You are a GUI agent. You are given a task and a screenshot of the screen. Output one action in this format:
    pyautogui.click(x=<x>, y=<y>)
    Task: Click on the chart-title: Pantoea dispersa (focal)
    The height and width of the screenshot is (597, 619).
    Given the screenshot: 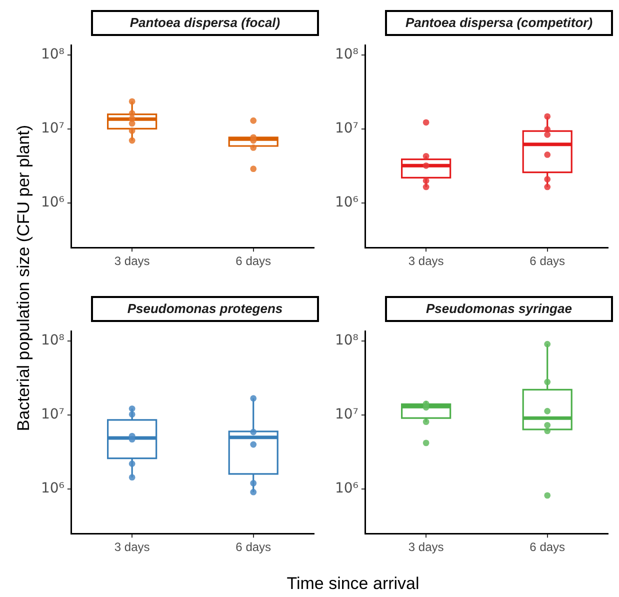 What is the action you would take?
    pyautogui.click(x=205, y=23)
    